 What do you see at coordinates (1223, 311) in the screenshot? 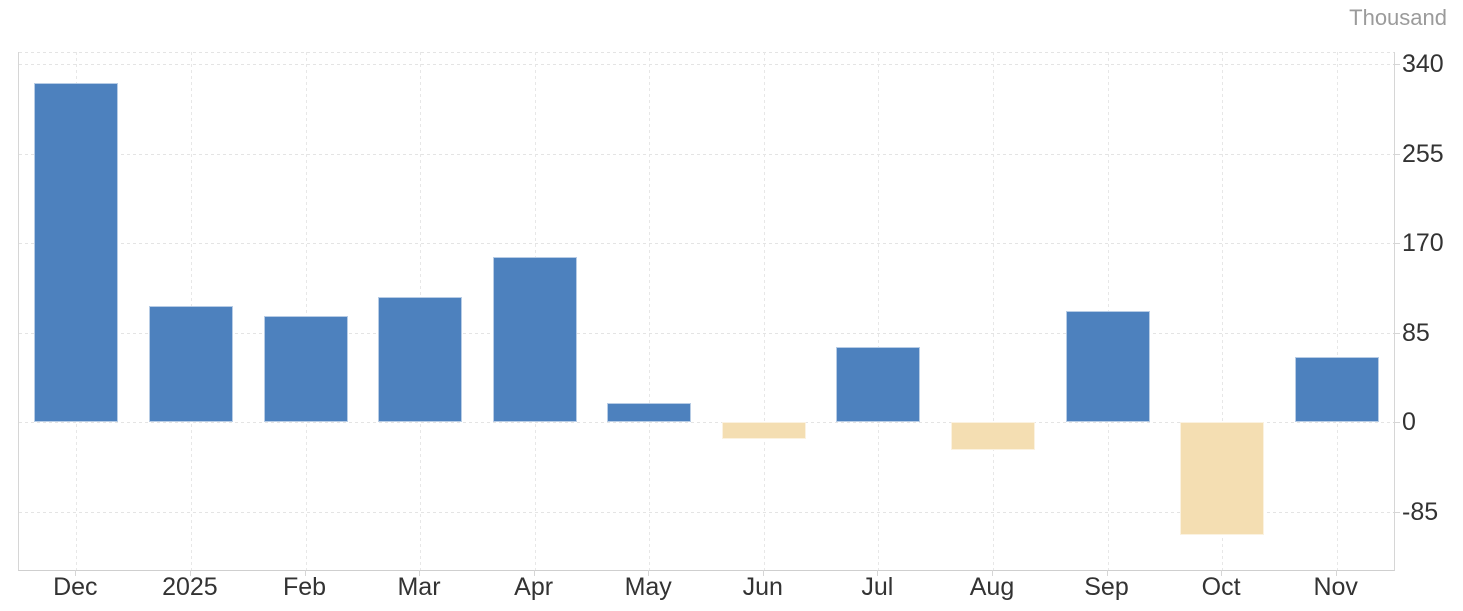
I see `v-gridline-oct` at bounding box center [1223, 311].